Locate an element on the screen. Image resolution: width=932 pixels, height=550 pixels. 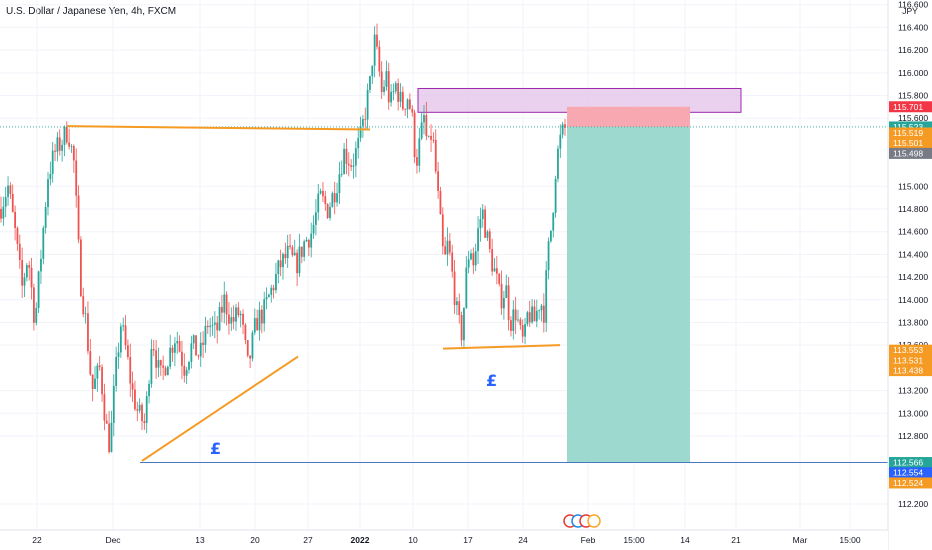
x-axis-background is located at coordinates (444, 540).